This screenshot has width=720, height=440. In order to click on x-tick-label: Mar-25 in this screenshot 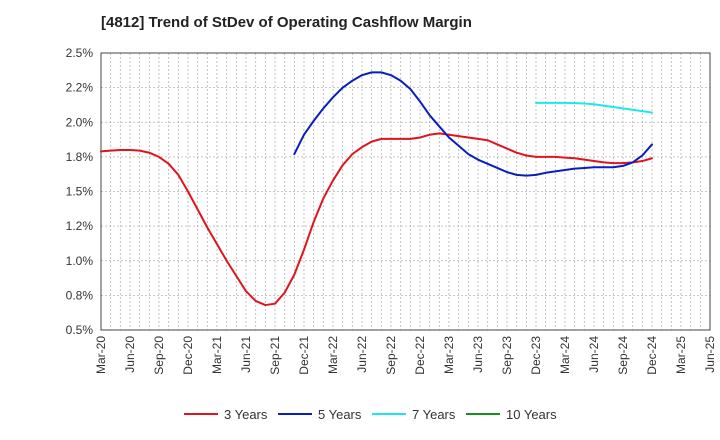, I will do `click(681, 355)`.